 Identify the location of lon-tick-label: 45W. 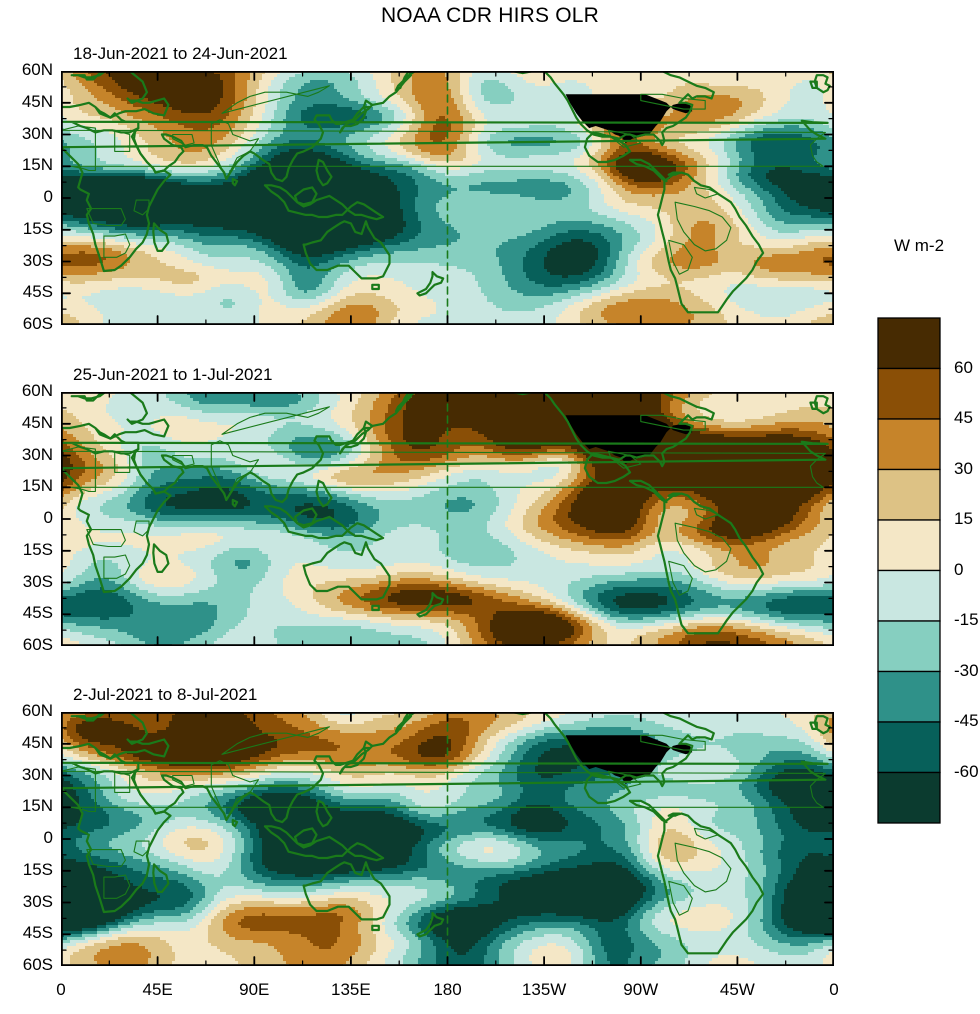
(737, 989).